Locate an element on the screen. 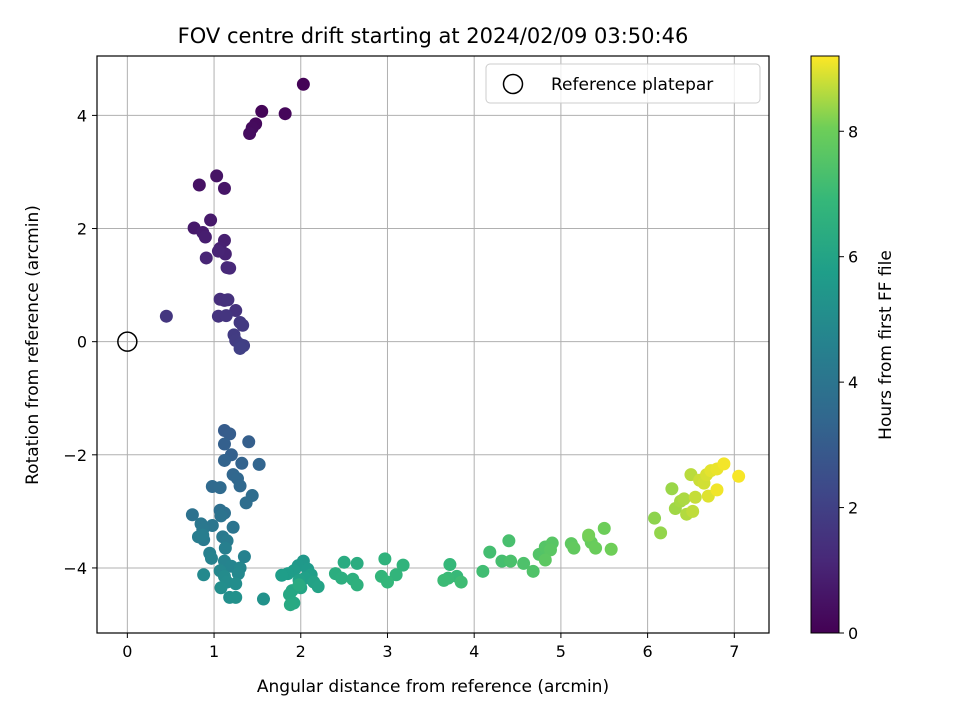  y-tick-label: −4 is located at coordinates (75, 568).